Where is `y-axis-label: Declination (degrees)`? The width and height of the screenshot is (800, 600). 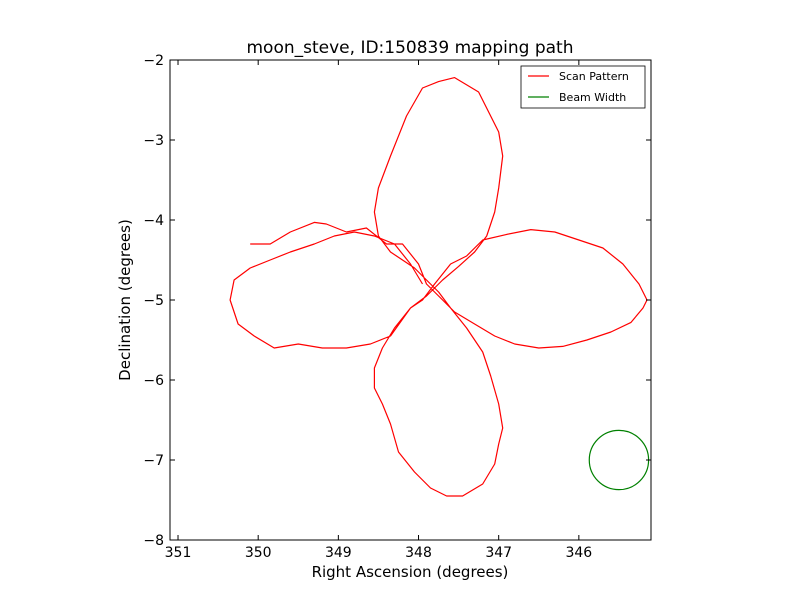
y-axis-label: Declination (degrees) is located at coordinates (125, 300).